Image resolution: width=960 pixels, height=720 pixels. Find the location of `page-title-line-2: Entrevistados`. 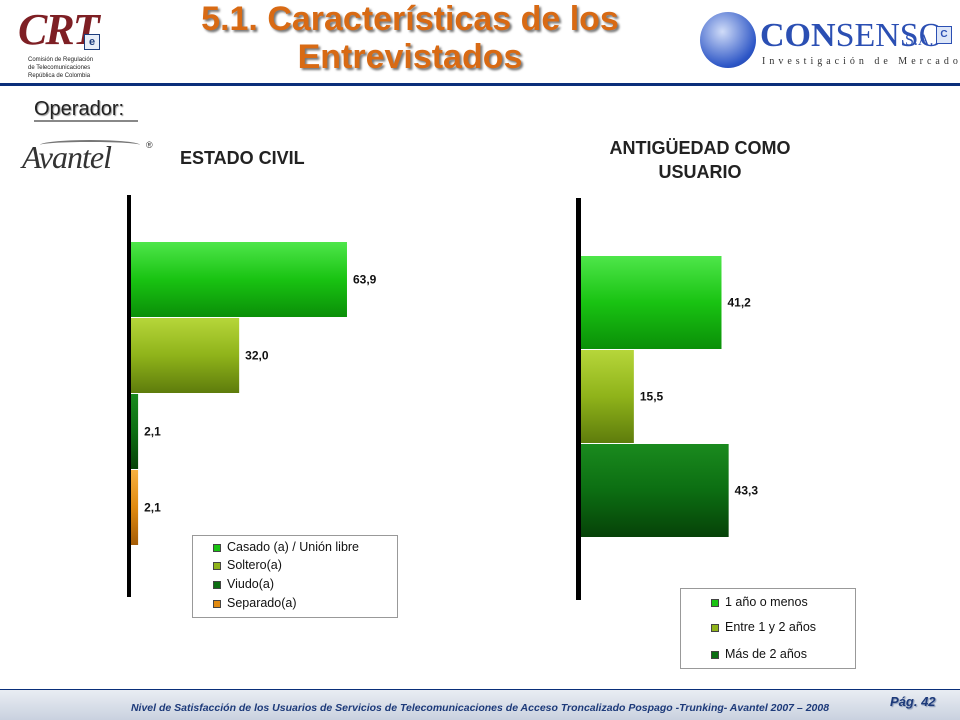

page-title-line-2: Entrevistados is located at coordinates (410, 57).